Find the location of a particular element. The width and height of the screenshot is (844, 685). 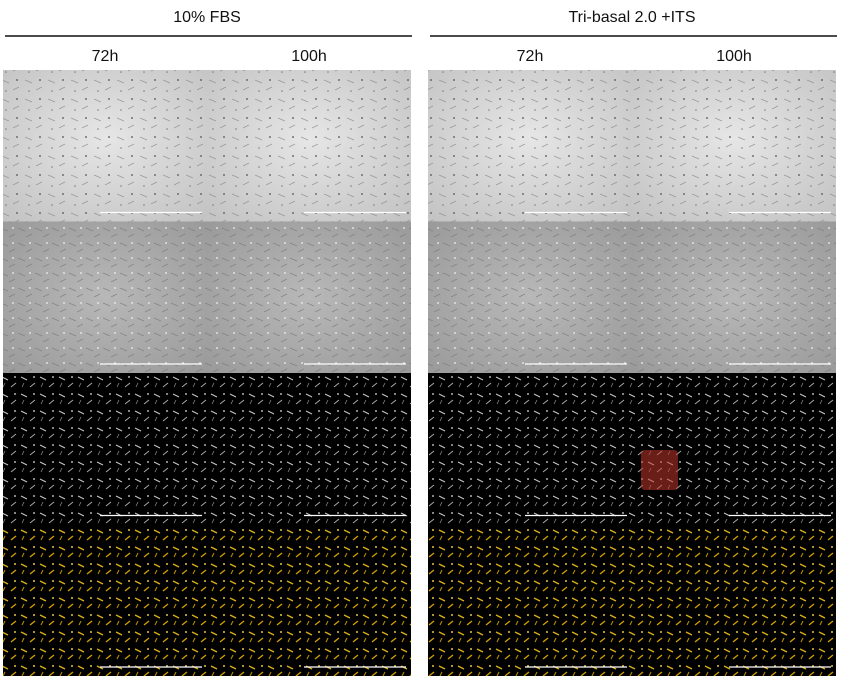

highlight-box is located at coordinates (659, 470).